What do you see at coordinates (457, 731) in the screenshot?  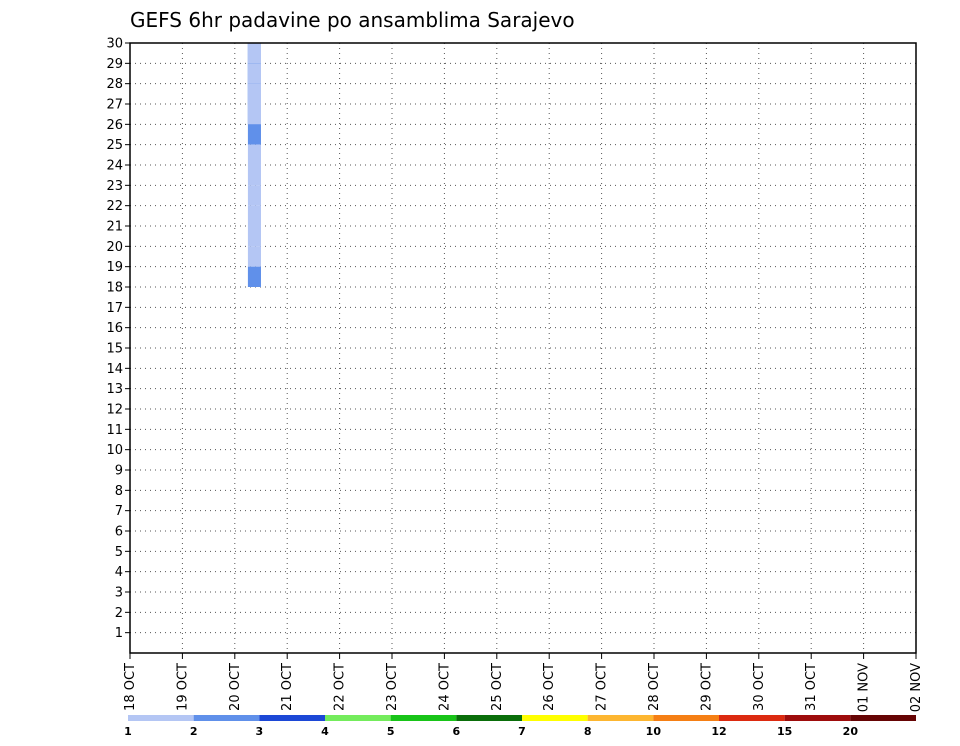 I see `legend-label: 6` at bounding box center [457, 731].